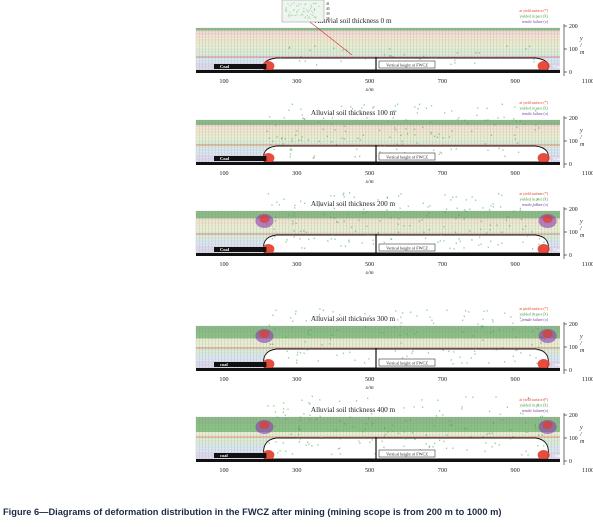 The width and height of the screenshot is (593, 527). What do you see at coordinates (533, 103) in the screenshot?
I see `legend-entry: at yield surface (*)` at bounding box center [533, 103].